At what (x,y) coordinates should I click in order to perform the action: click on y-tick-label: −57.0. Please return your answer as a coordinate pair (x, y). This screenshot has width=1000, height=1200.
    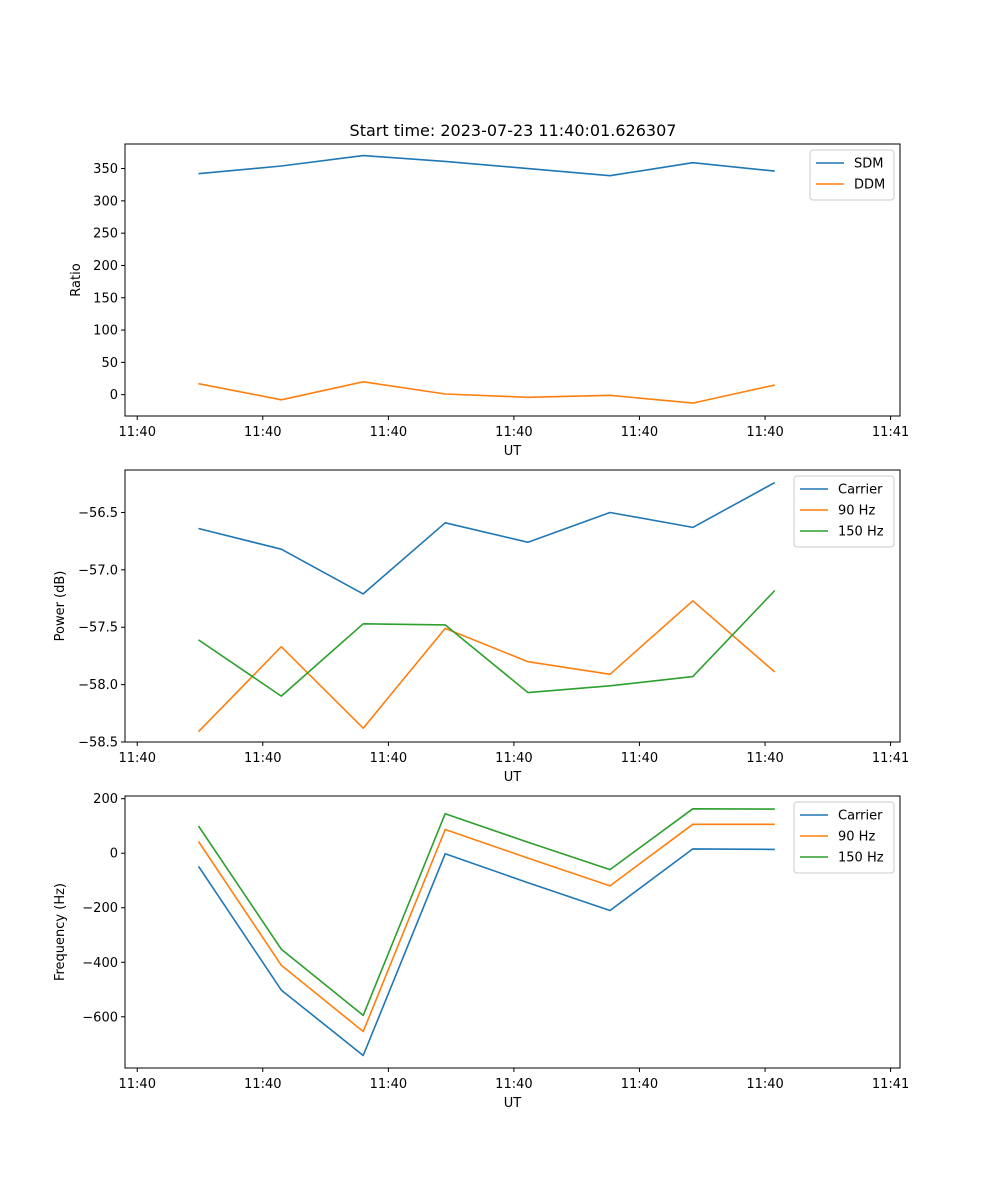
    Looking at the image, I should click on (98, 570).